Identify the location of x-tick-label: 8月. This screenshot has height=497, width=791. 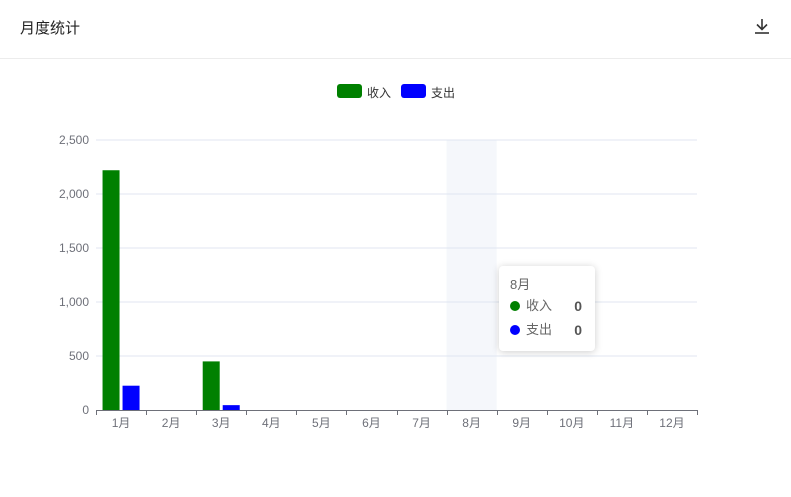
(471, 423).